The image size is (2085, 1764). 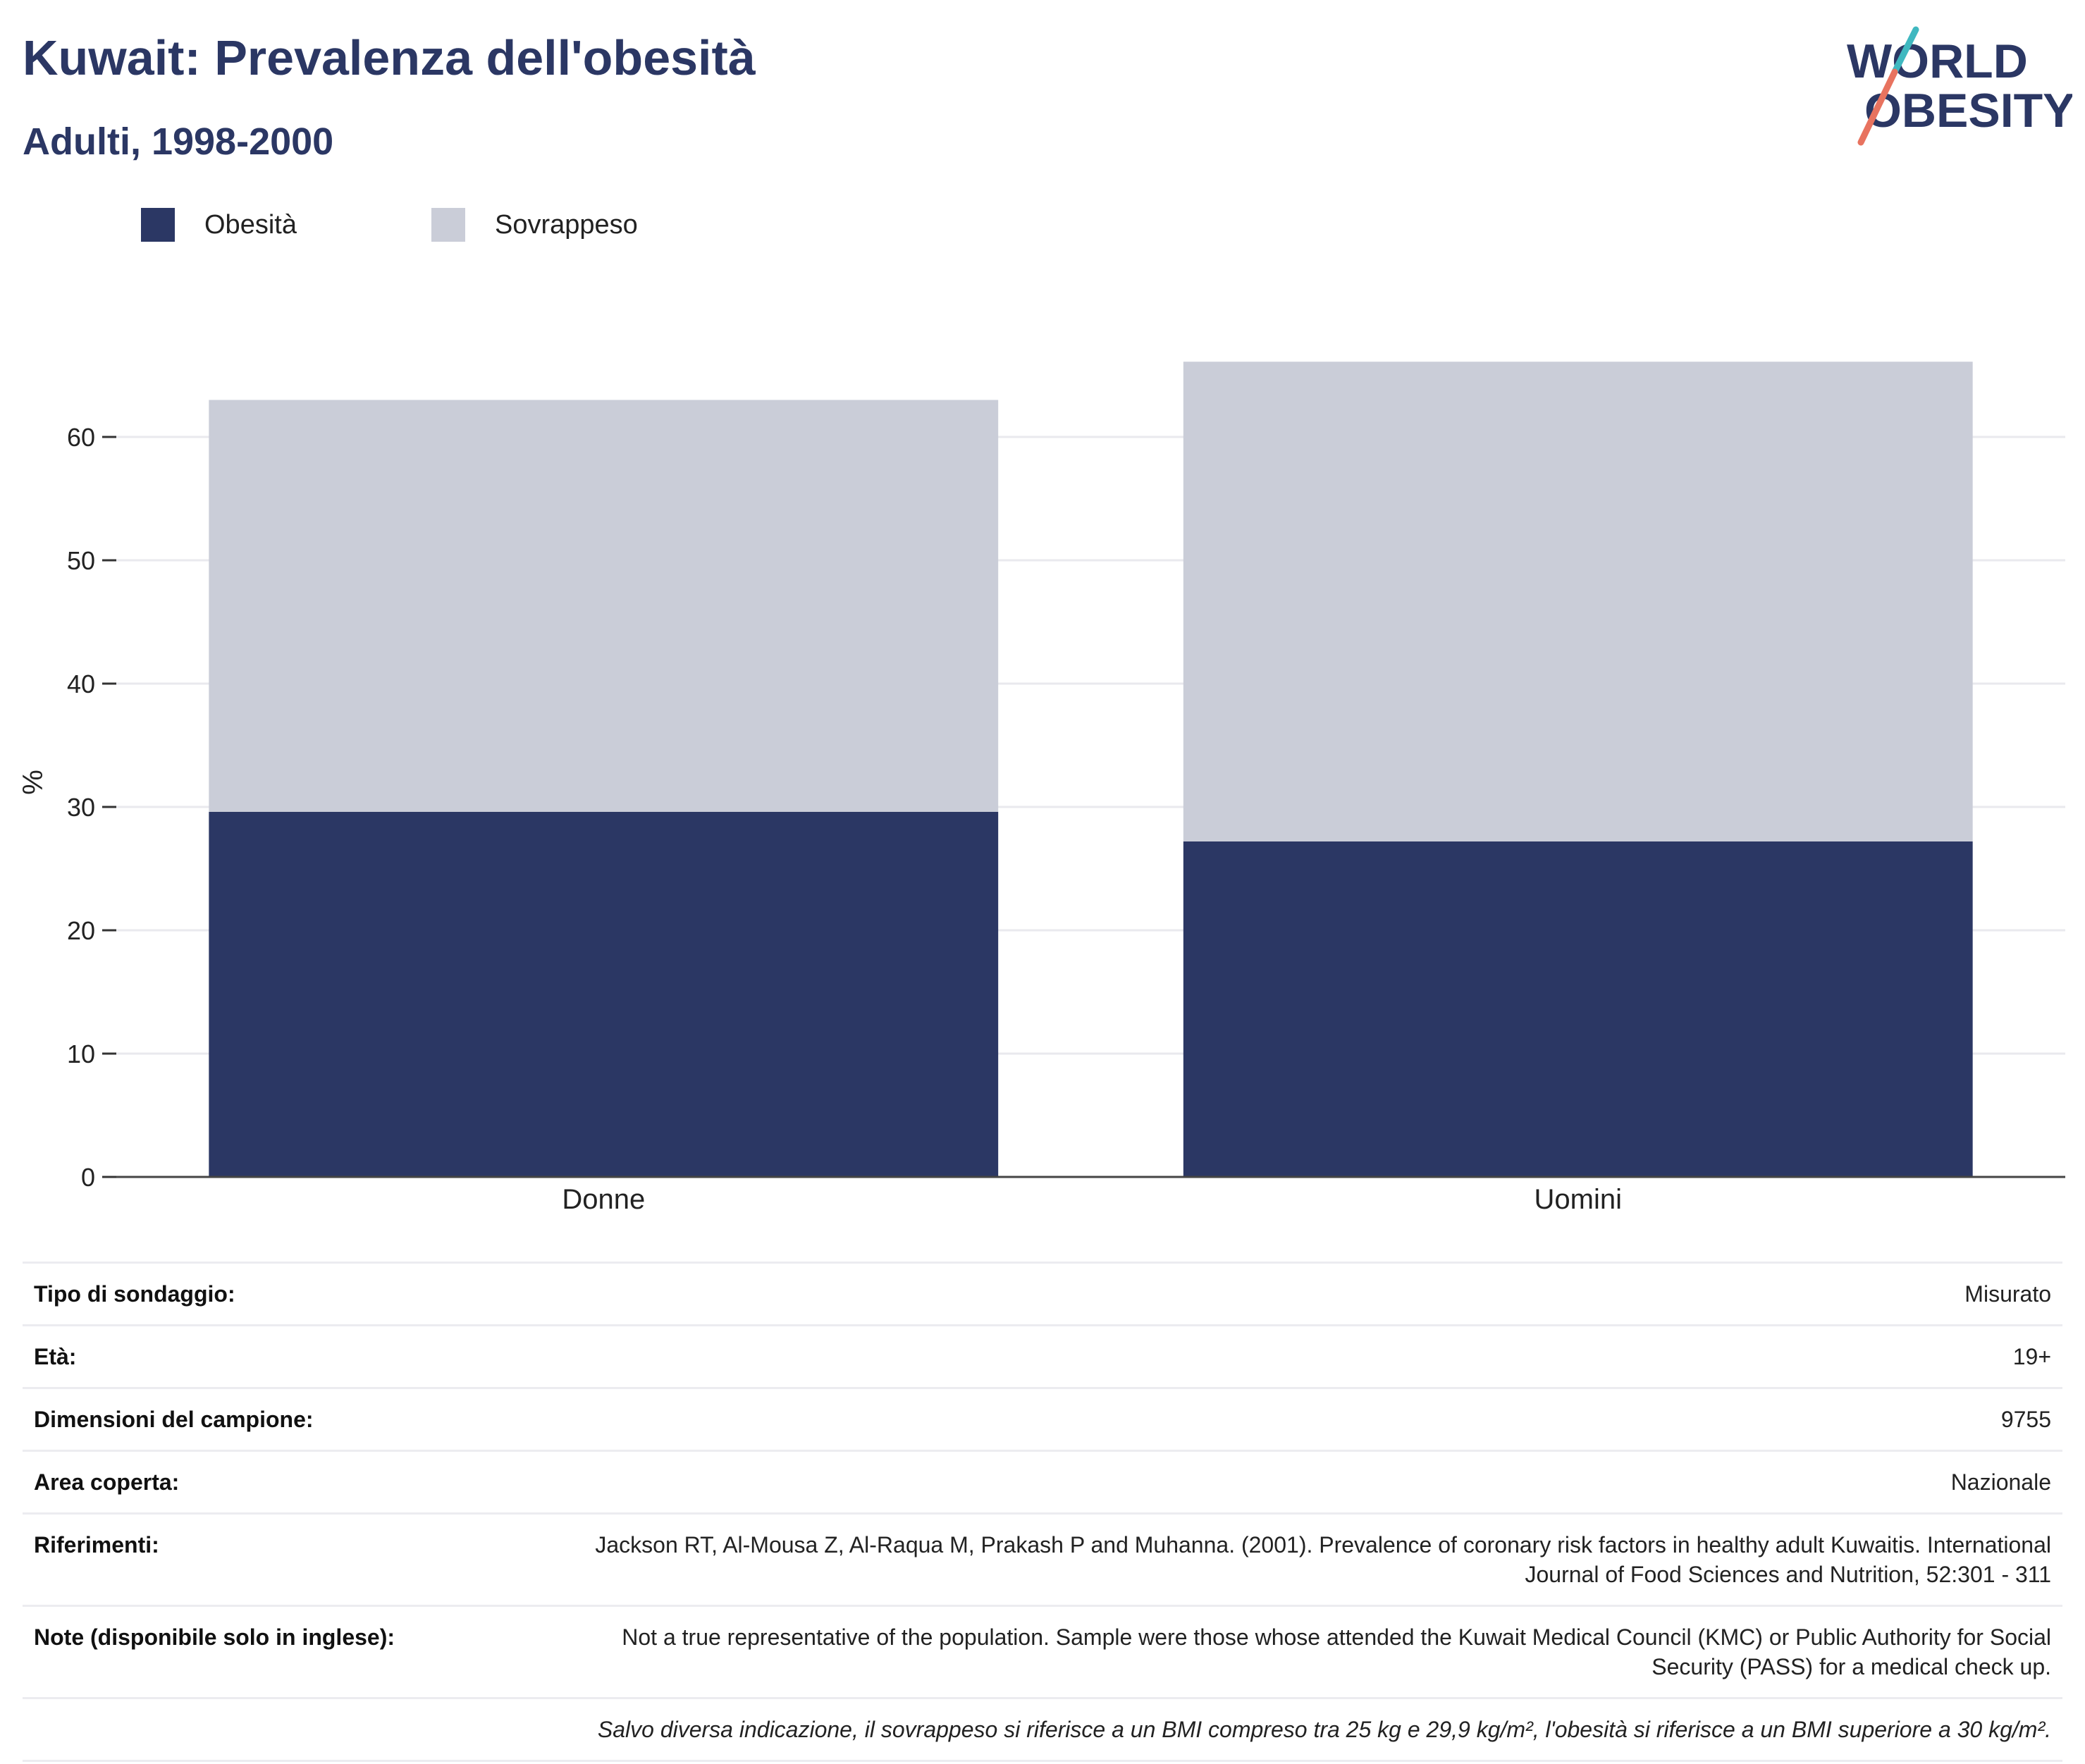 I want to click on logo-slash-coral, so click(x=1877, y=107).